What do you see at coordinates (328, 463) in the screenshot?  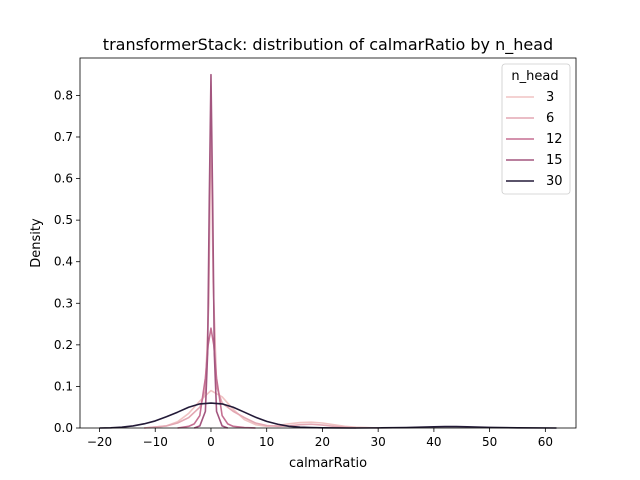 I see `x-axis-label: calmarRatio` at bounding box center [328, 463].